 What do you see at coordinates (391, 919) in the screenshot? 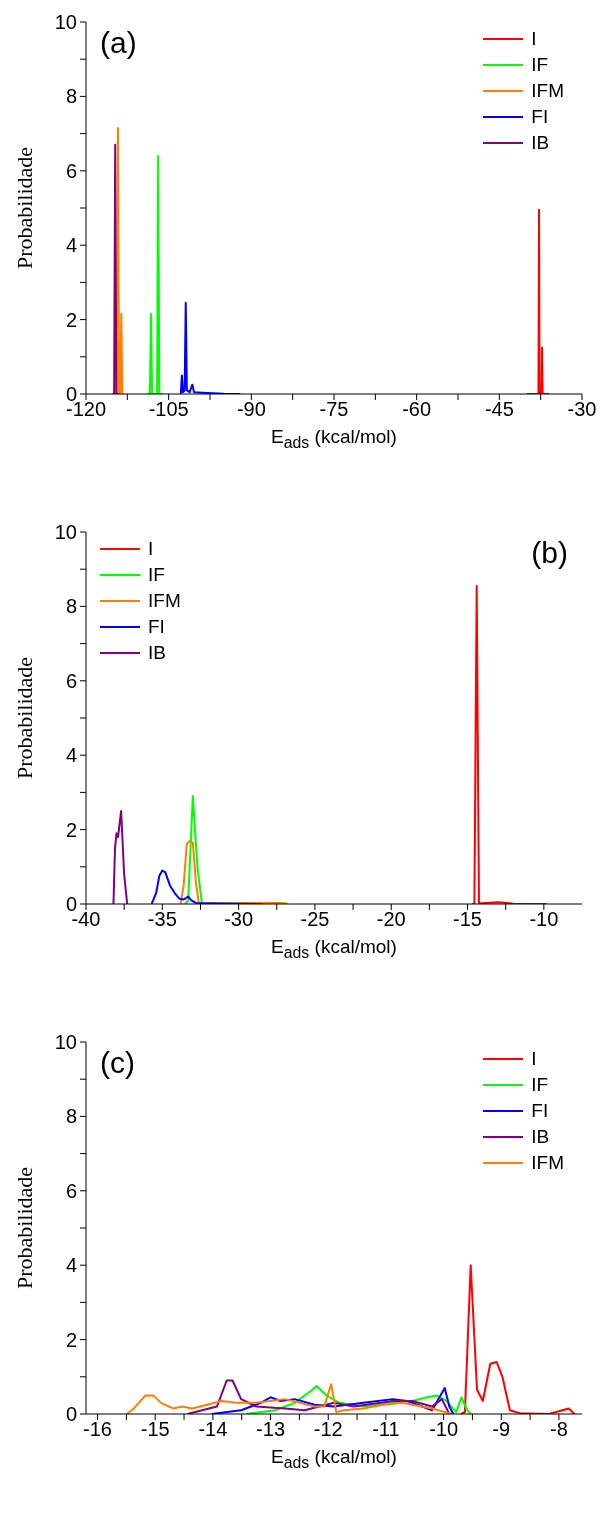
I see `x-tick-label: -20` at bounding box center [391, 919].